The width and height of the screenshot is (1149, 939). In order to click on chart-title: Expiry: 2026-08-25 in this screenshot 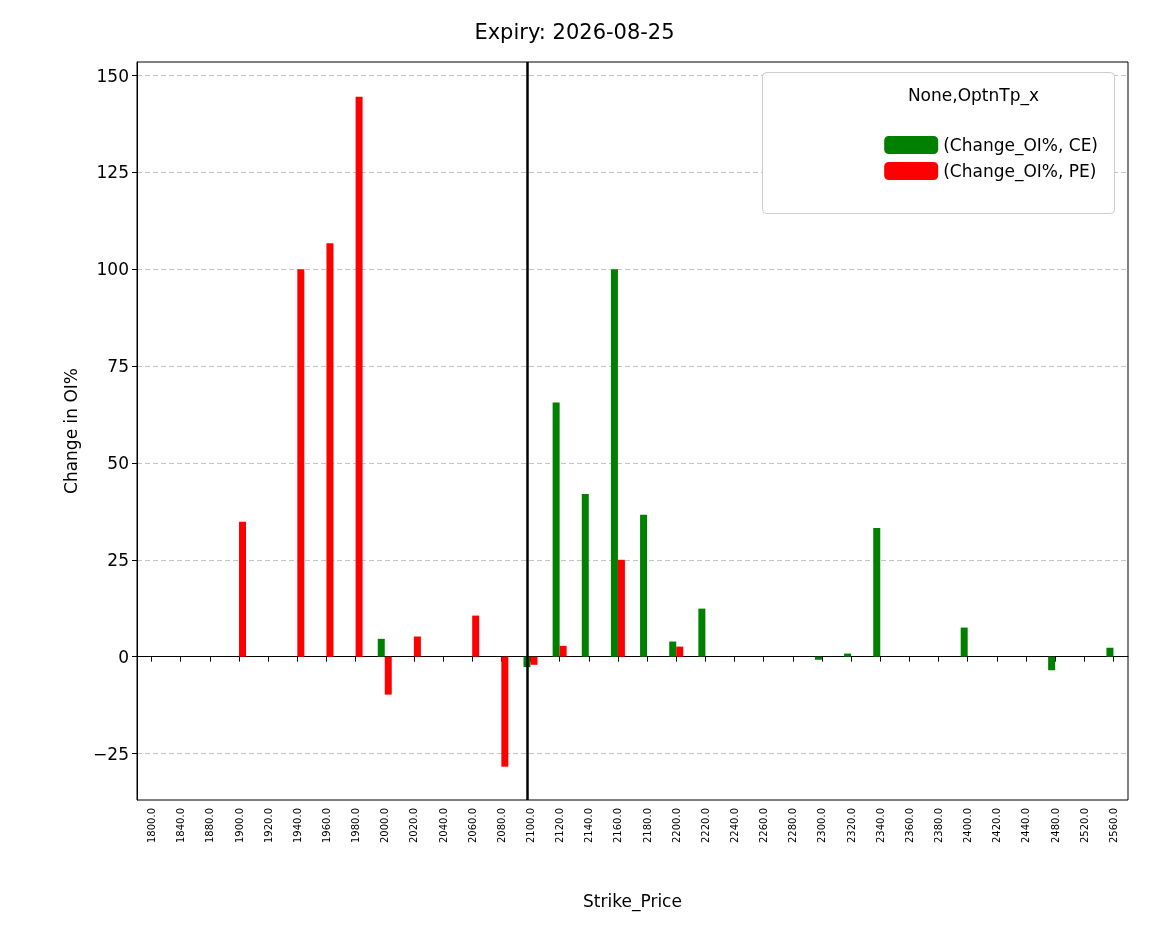, I will do `click(574, 31)`.